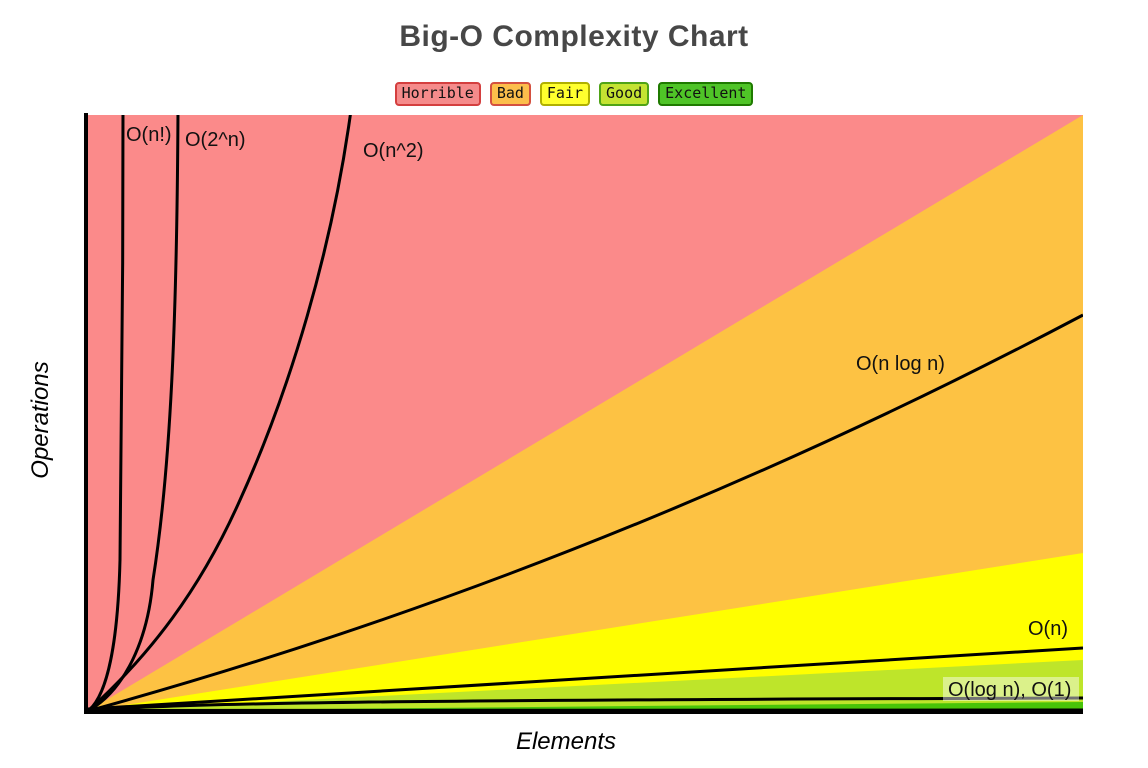 This screenshot has width=1148, height=768. What do you see at coordinates (706, 94) in the screenshot?
I see `legend-badge-excellent: Excellent` at bounding box center [706, 94].